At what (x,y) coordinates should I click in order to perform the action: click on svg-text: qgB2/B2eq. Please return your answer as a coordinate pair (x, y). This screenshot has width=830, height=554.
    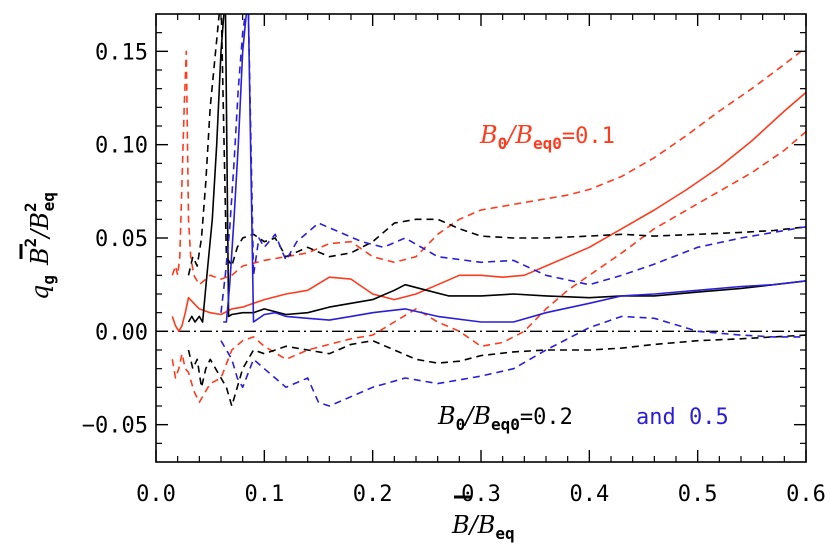
    Looking at the image, I should click on (39, 246).